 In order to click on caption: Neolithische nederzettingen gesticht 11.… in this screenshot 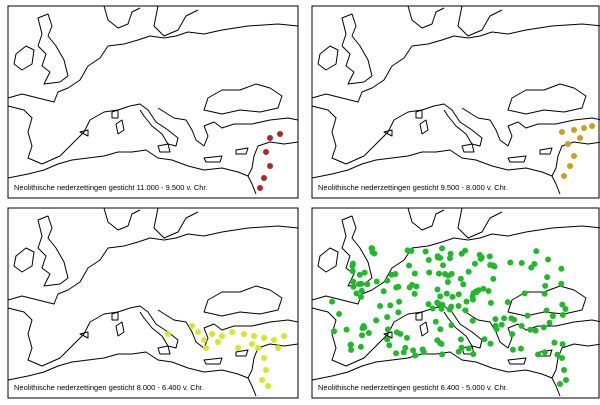, I will do `click(111, 187)`.